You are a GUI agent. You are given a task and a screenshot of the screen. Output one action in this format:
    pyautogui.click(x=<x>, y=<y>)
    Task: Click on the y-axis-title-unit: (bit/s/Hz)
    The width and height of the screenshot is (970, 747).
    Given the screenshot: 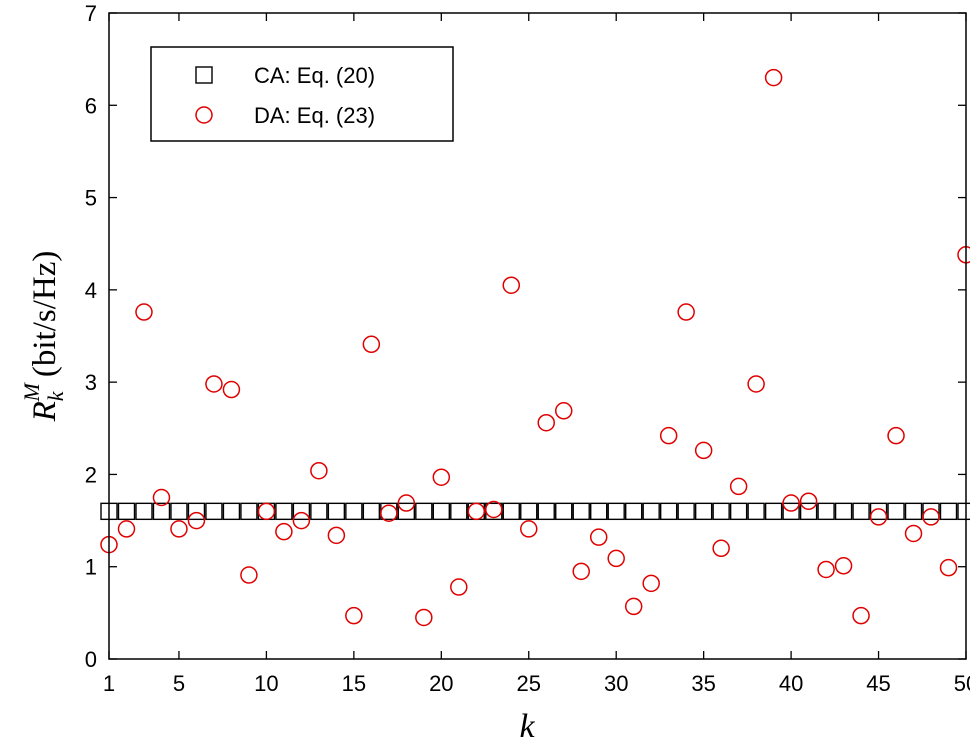 What is the action you would take?
    pyautogui.click(x=45, y=314)
    